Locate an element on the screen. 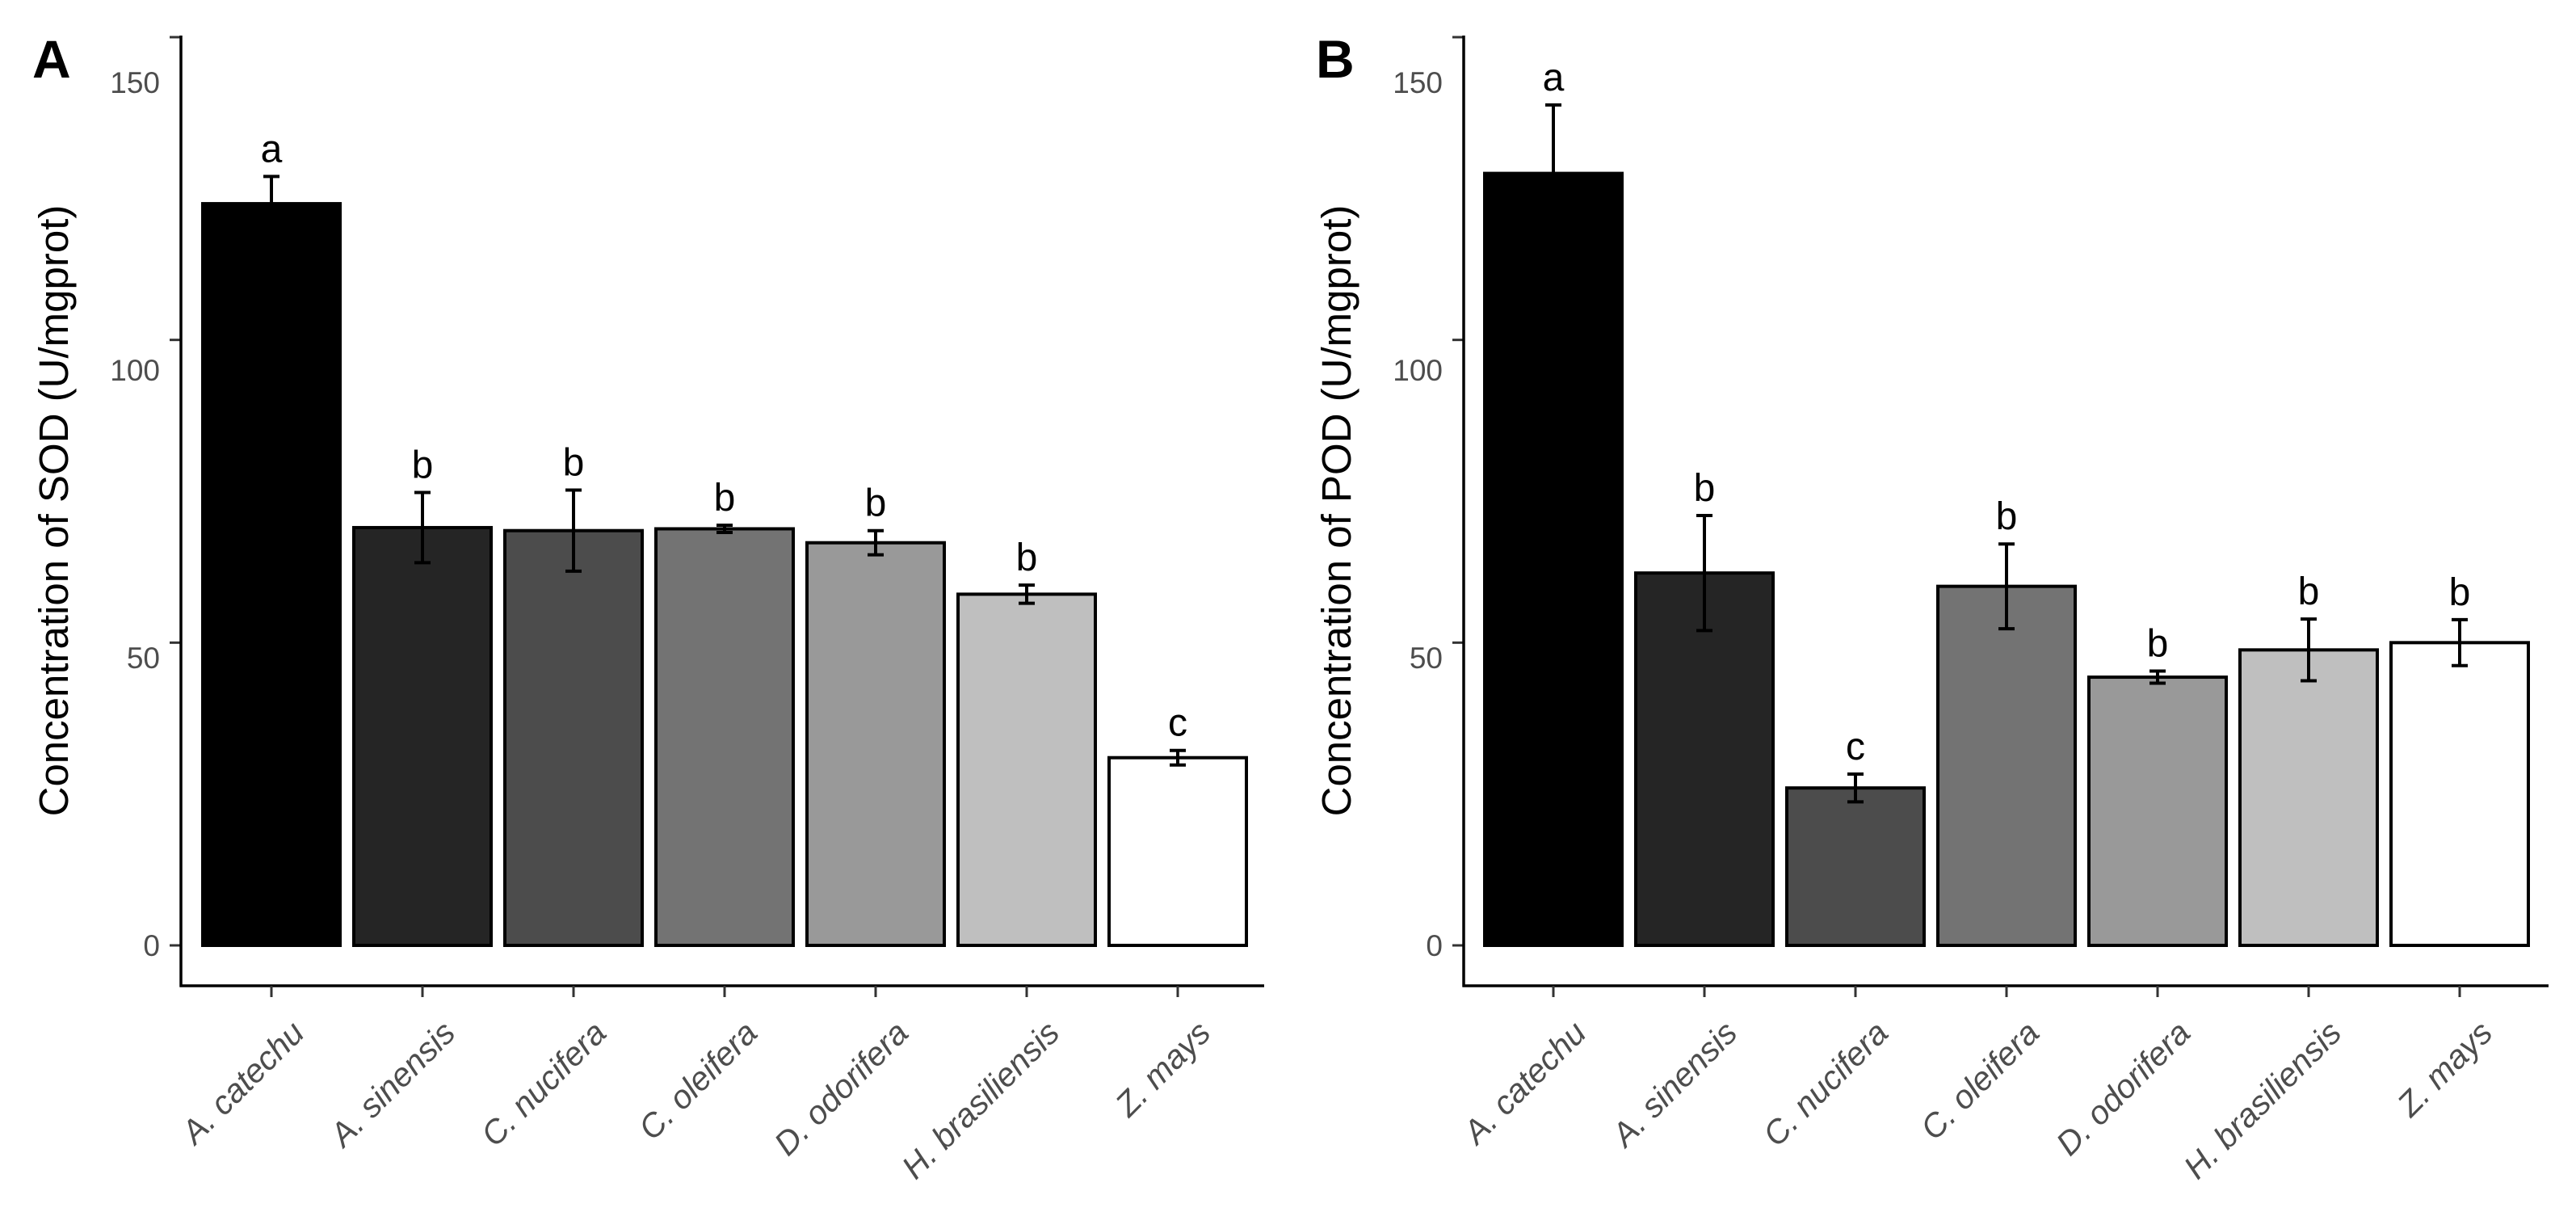 The width and height of the screenshot is (2576, 1229). panel-label: A is located at coordinates (51, 59).